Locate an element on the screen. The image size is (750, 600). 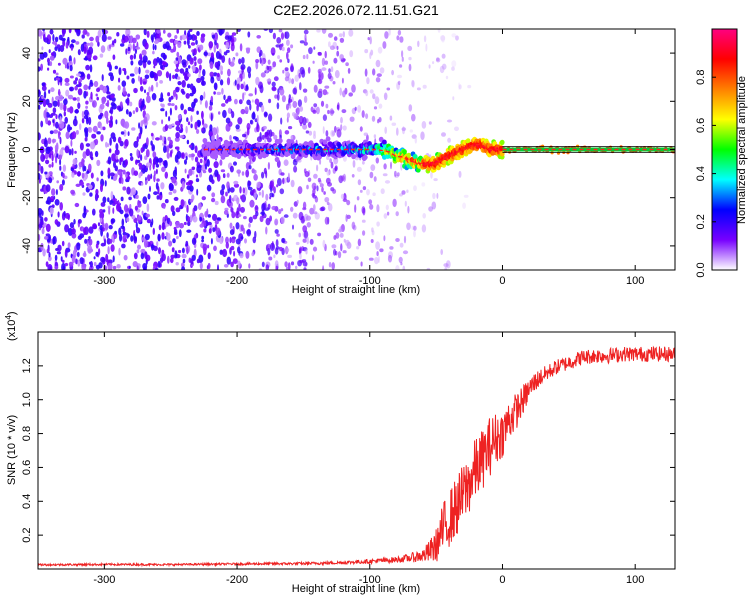
signal-track is located at coordinates (439, 154).